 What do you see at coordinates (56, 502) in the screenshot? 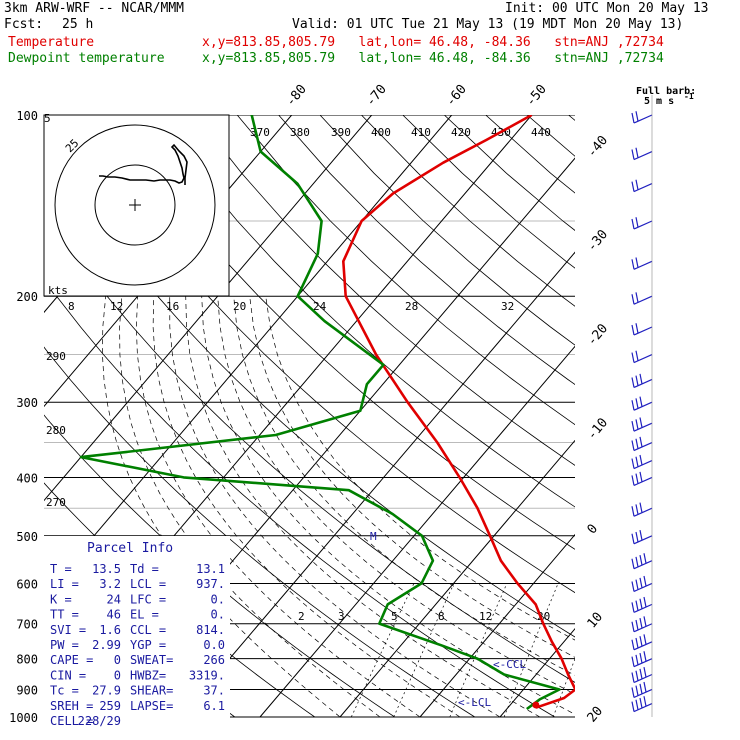
I see `theta-label: 270` at bounding box center [56, 502].